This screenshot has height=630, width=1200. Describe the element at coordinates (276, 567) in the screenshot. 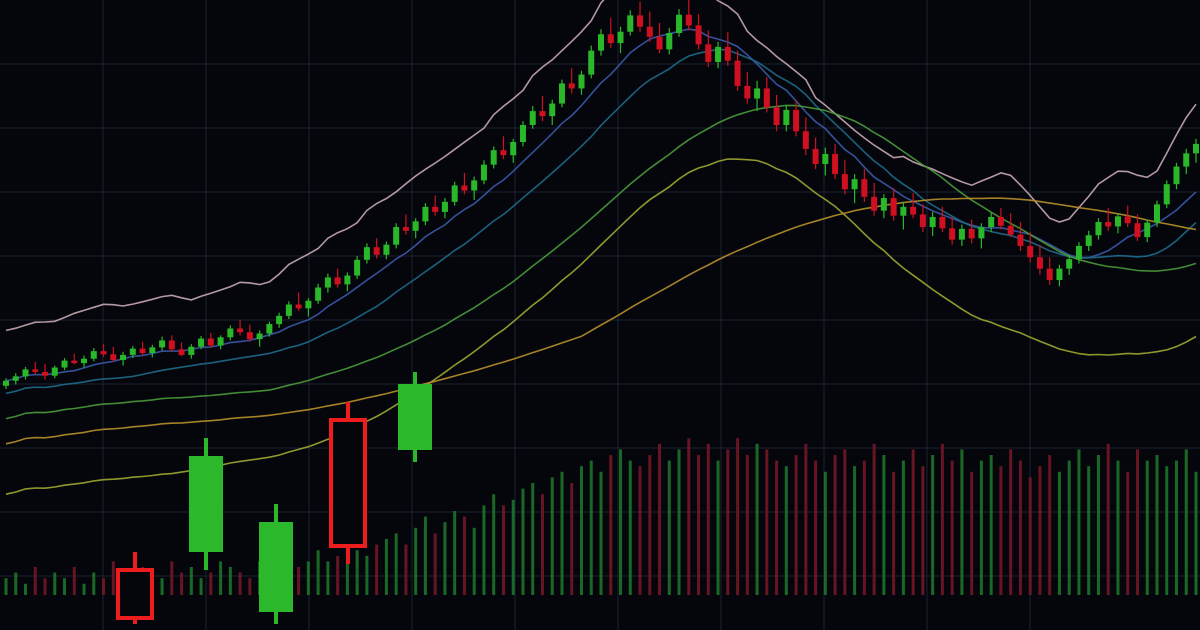

I see `foreground-candle-body` at that location.